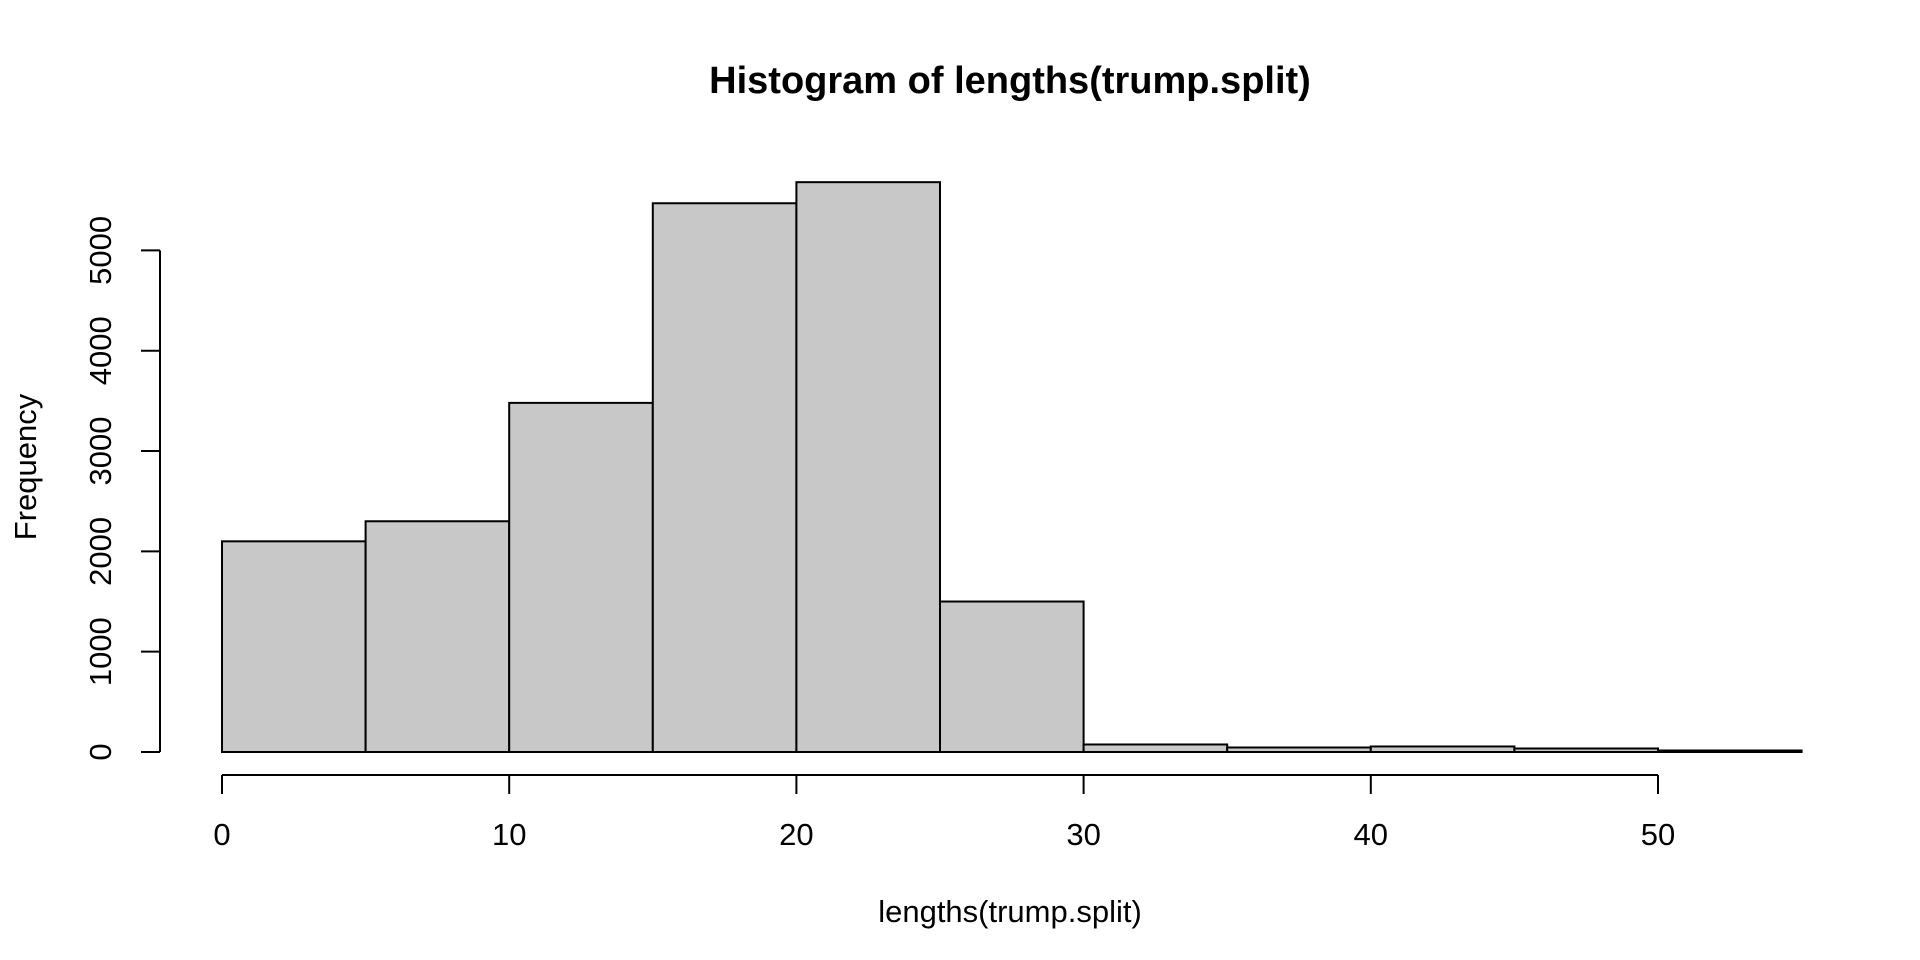 The width and height of the screenshot is (1920, 960). I want to click on y-tick-label: 2000, so click(100, 551).